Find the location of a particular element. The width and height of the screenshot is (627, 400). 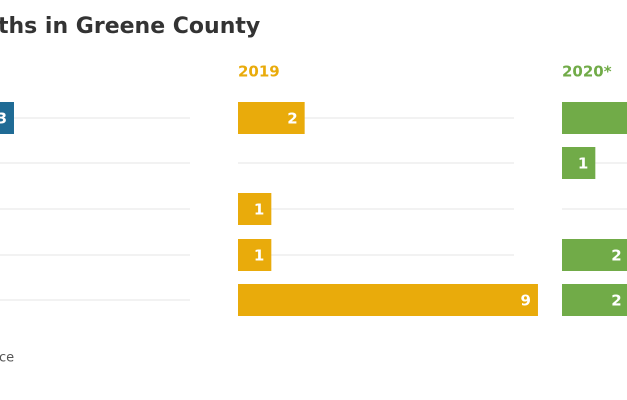

value-label: 3 is located at coordinates (3, 119).